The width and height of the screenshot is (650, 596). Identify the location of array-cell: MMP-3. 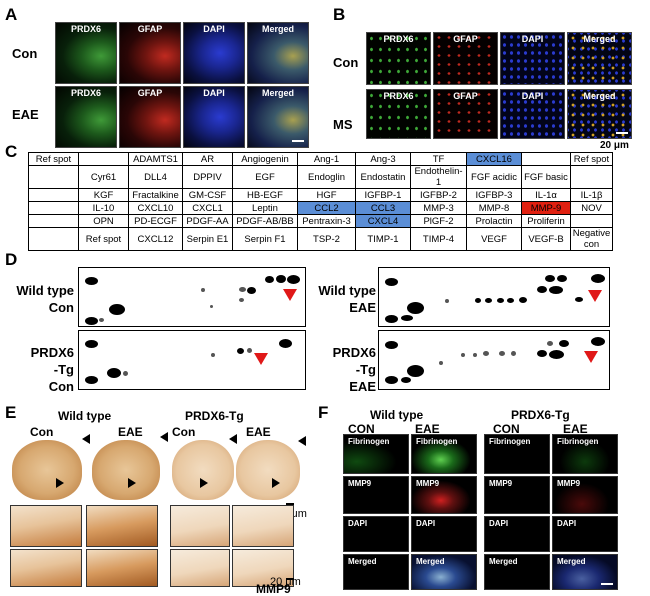
(438, 208).